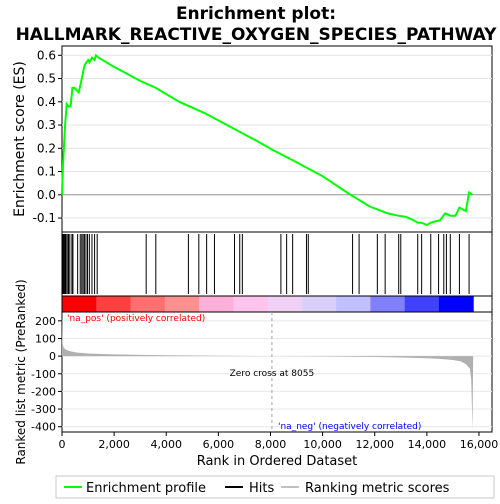  What do you see at coordinates (45, 338) in the screenshot?
I see `rk-ytick-label: 100` at bounding box center [45, 338].